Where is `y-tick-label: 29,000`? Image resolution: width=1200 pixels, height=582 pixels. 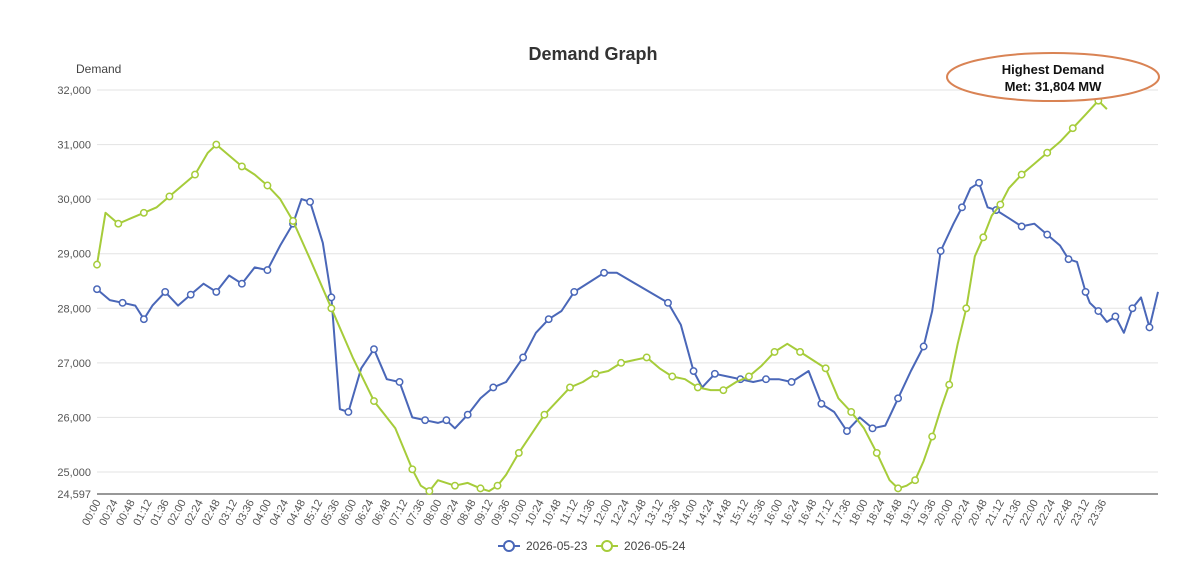
y-tick-label: 29,000 is located at coordinates (74, 255).